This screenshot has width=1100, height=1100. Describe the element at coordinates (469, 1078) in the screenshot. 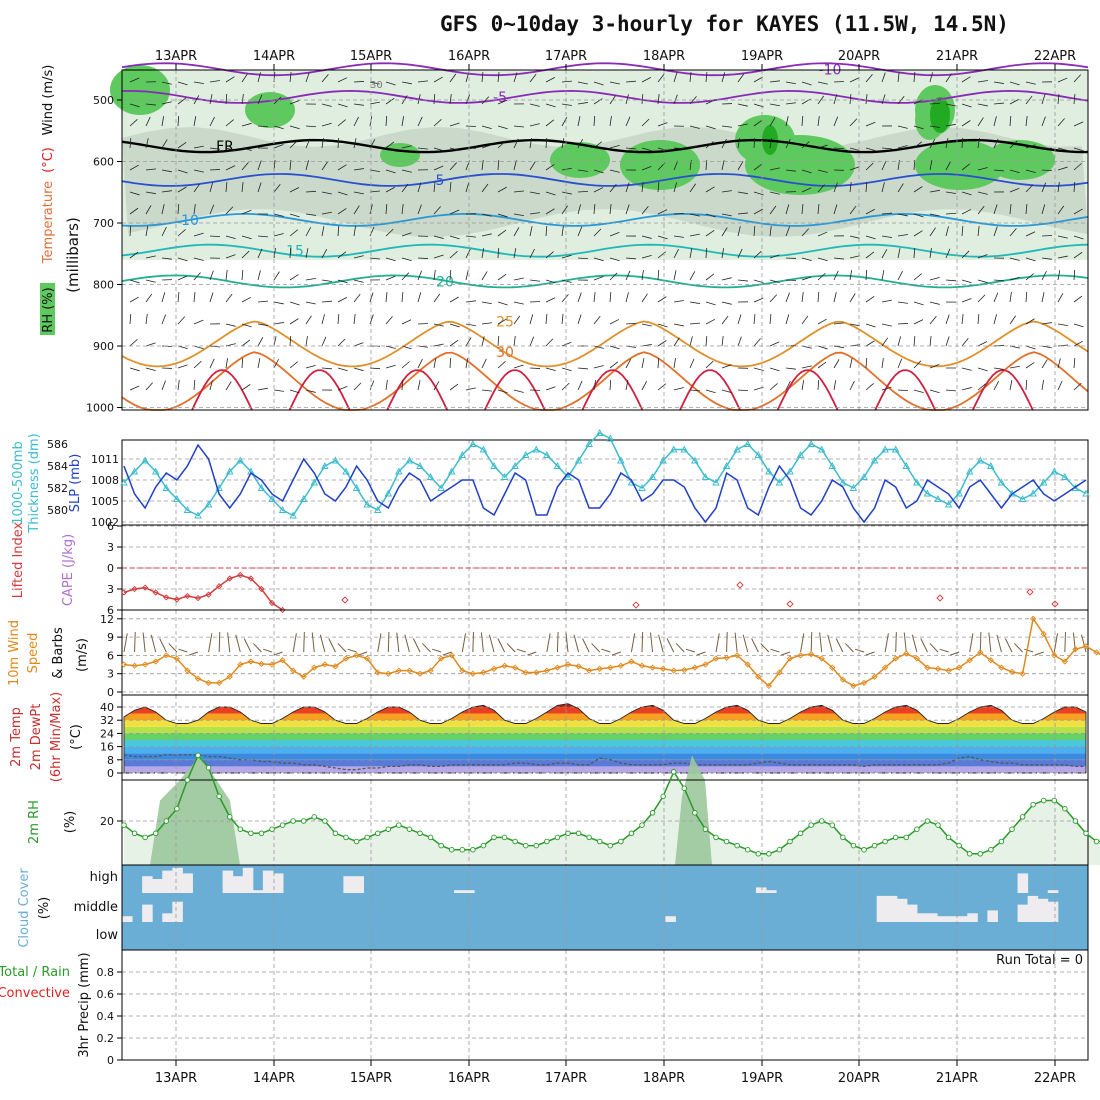

I see `date-label-bottom: 16APR` at that location.